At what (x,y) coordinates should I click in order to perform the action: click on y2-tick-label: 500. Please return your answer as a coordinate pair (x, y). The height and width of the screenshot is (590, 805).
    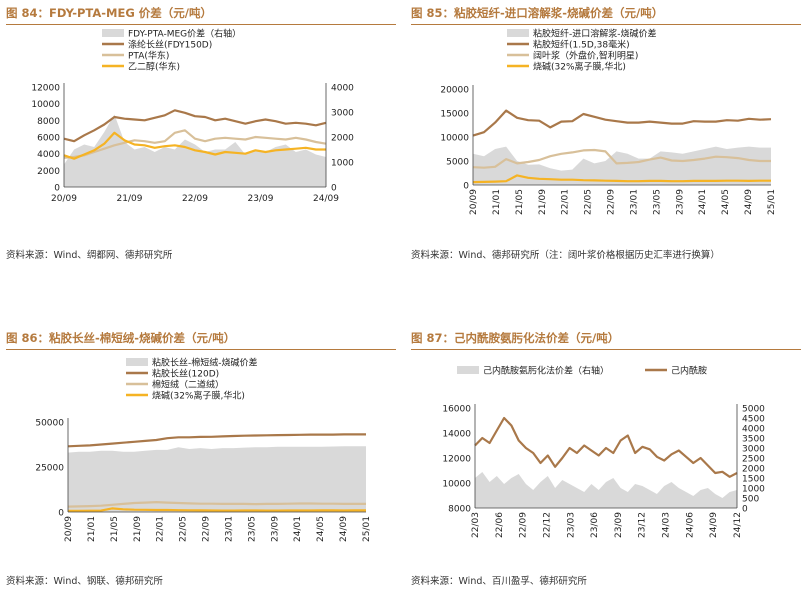
    Looking at the image, I should click on (750, 500).